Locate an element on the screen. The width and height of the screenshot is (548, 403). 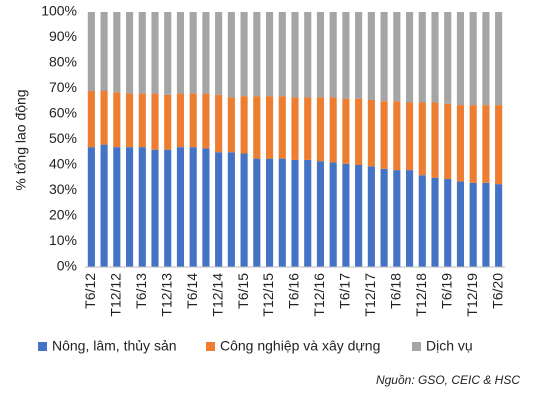
x-tick-label: T6/13 is located at coordinates (141, 291).